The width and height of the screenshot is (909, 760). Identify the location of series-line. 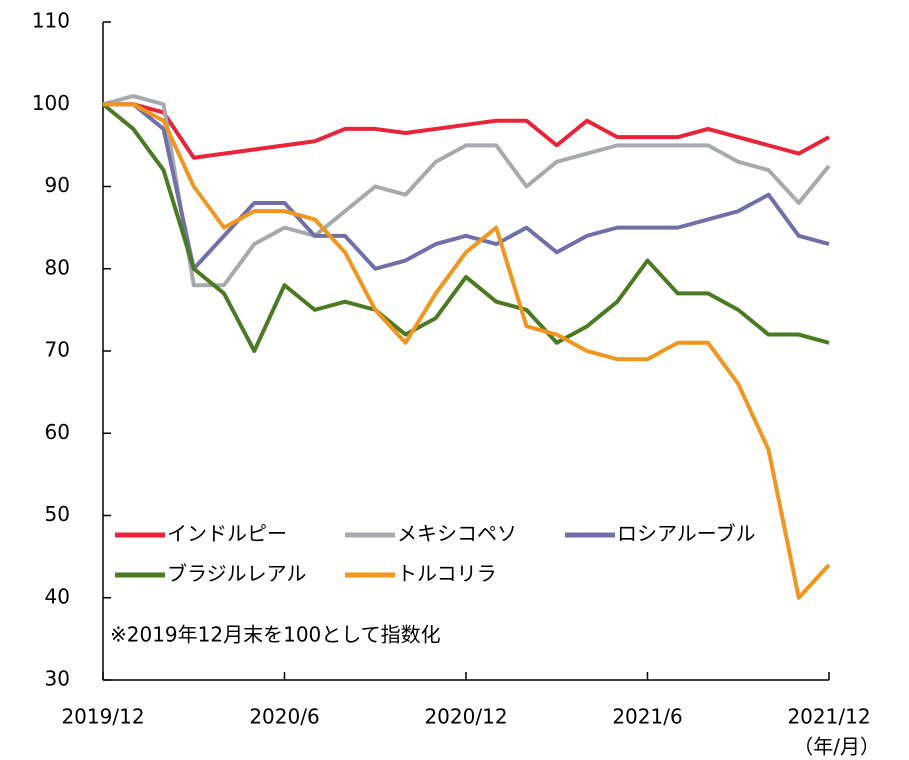
(466, 131).